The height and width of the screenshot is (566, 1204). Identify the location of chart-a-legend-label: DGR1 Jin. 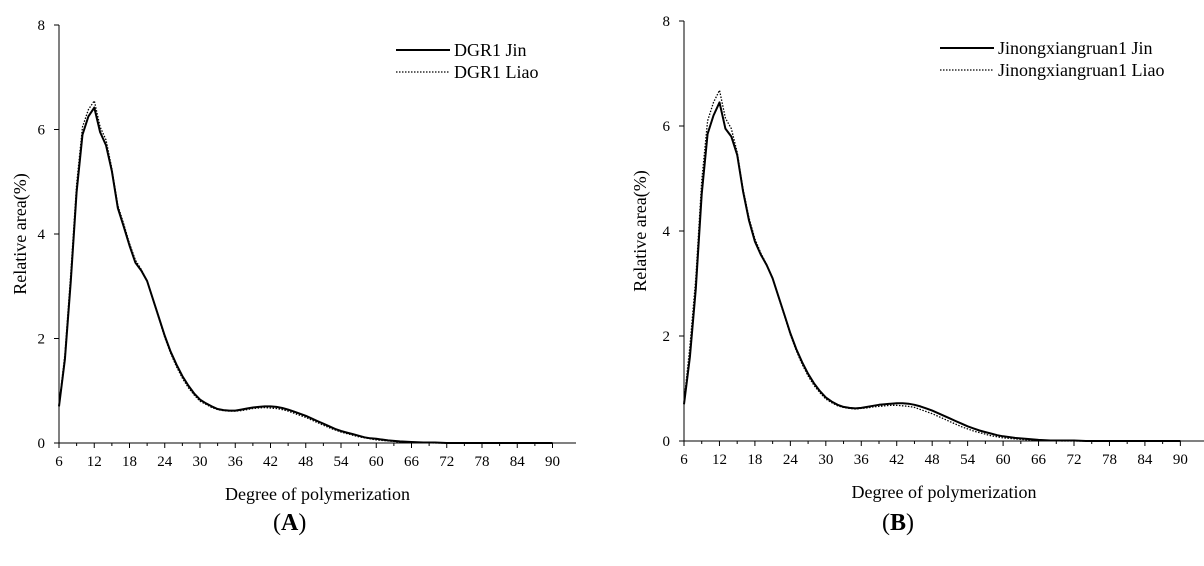
(490, 50).